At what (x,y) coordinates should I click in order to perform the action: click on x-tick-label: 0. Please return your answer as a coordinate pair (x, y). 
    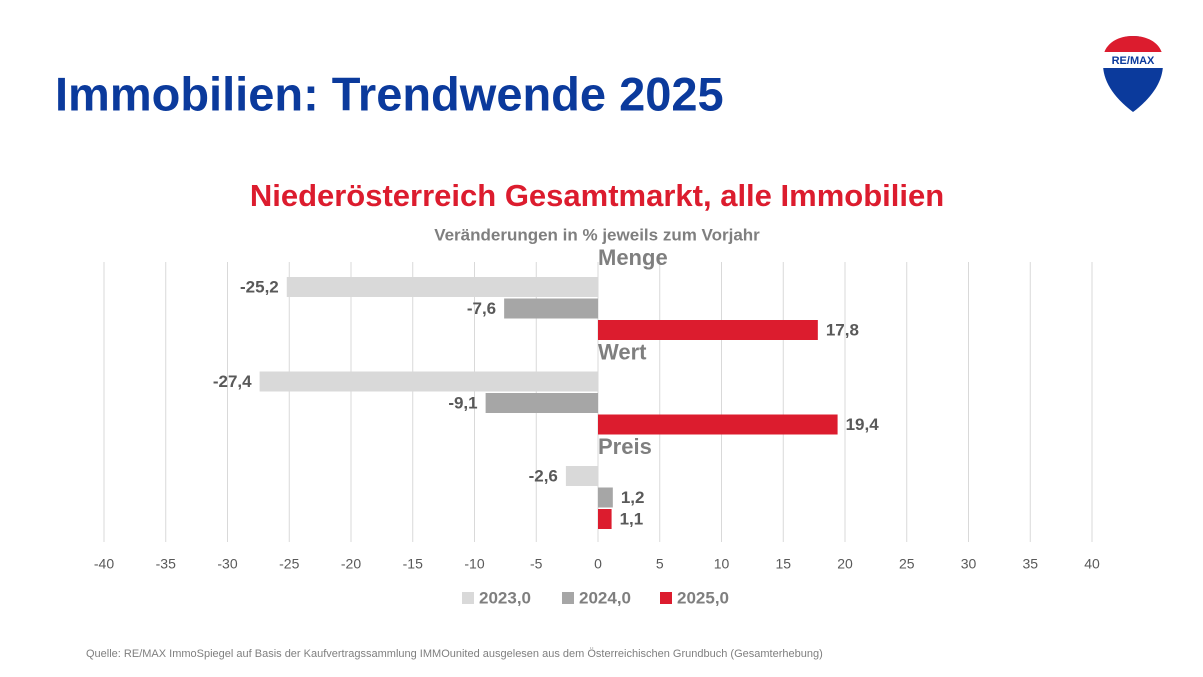
    Looking at the image, I should click on (598, 564).